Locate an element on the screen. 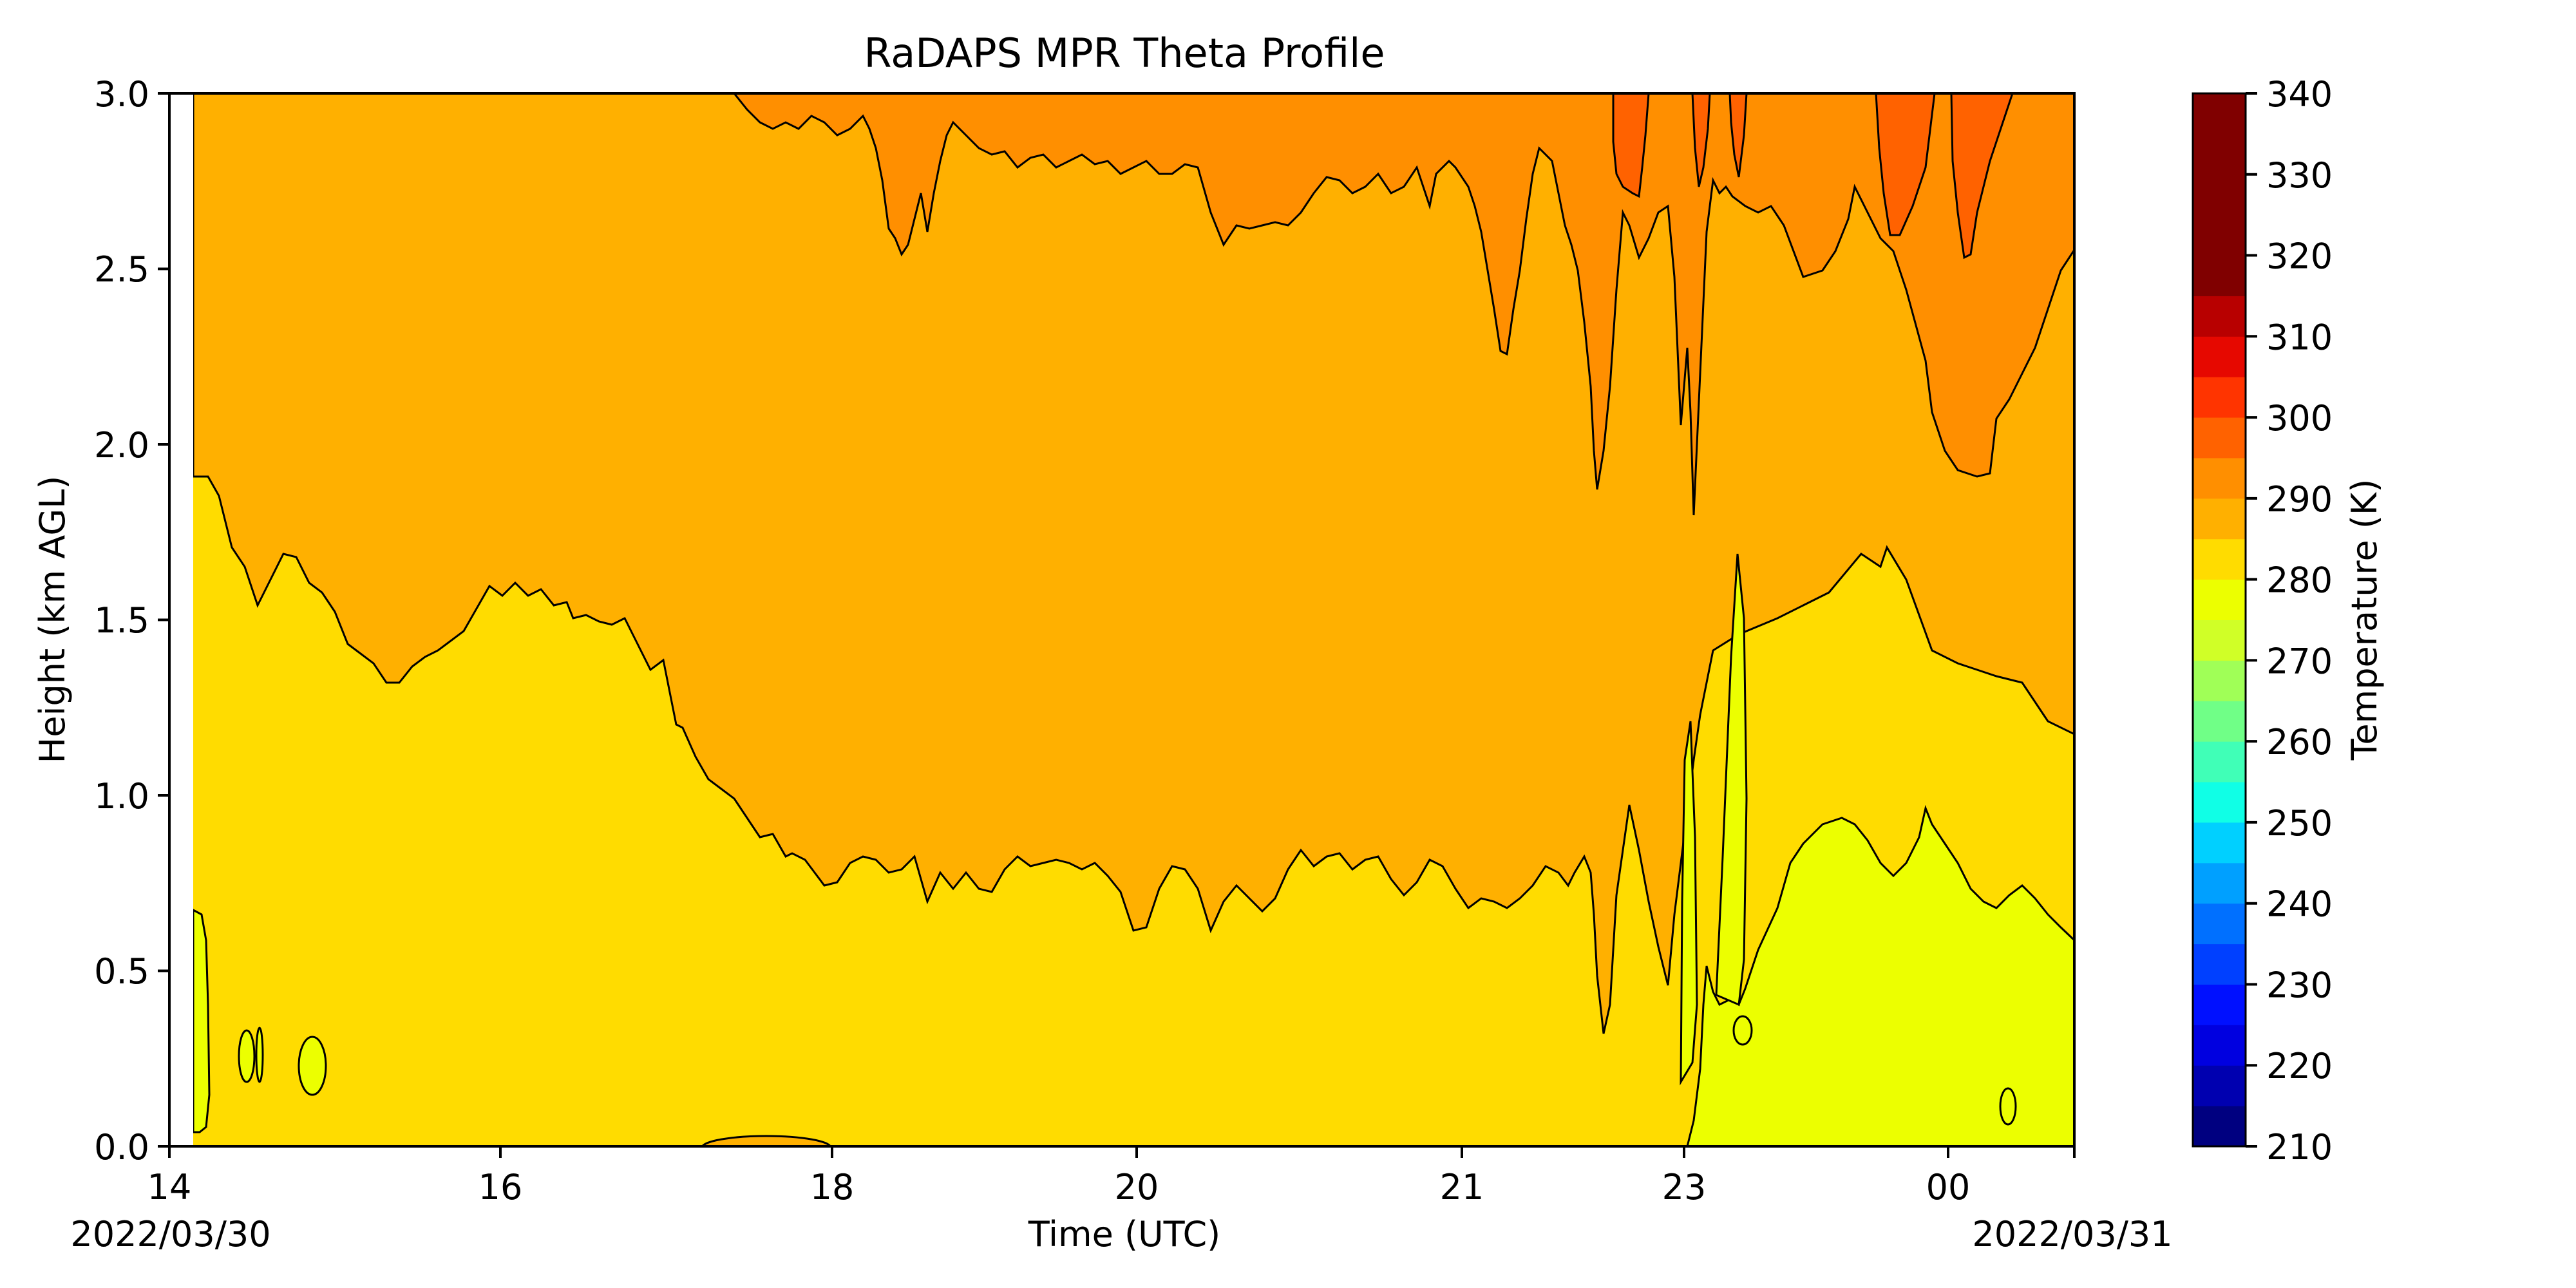 This screenshot has height=1288, width=2576. y-axis-label: Height (km AGL) is located at coordinates (52, 620).